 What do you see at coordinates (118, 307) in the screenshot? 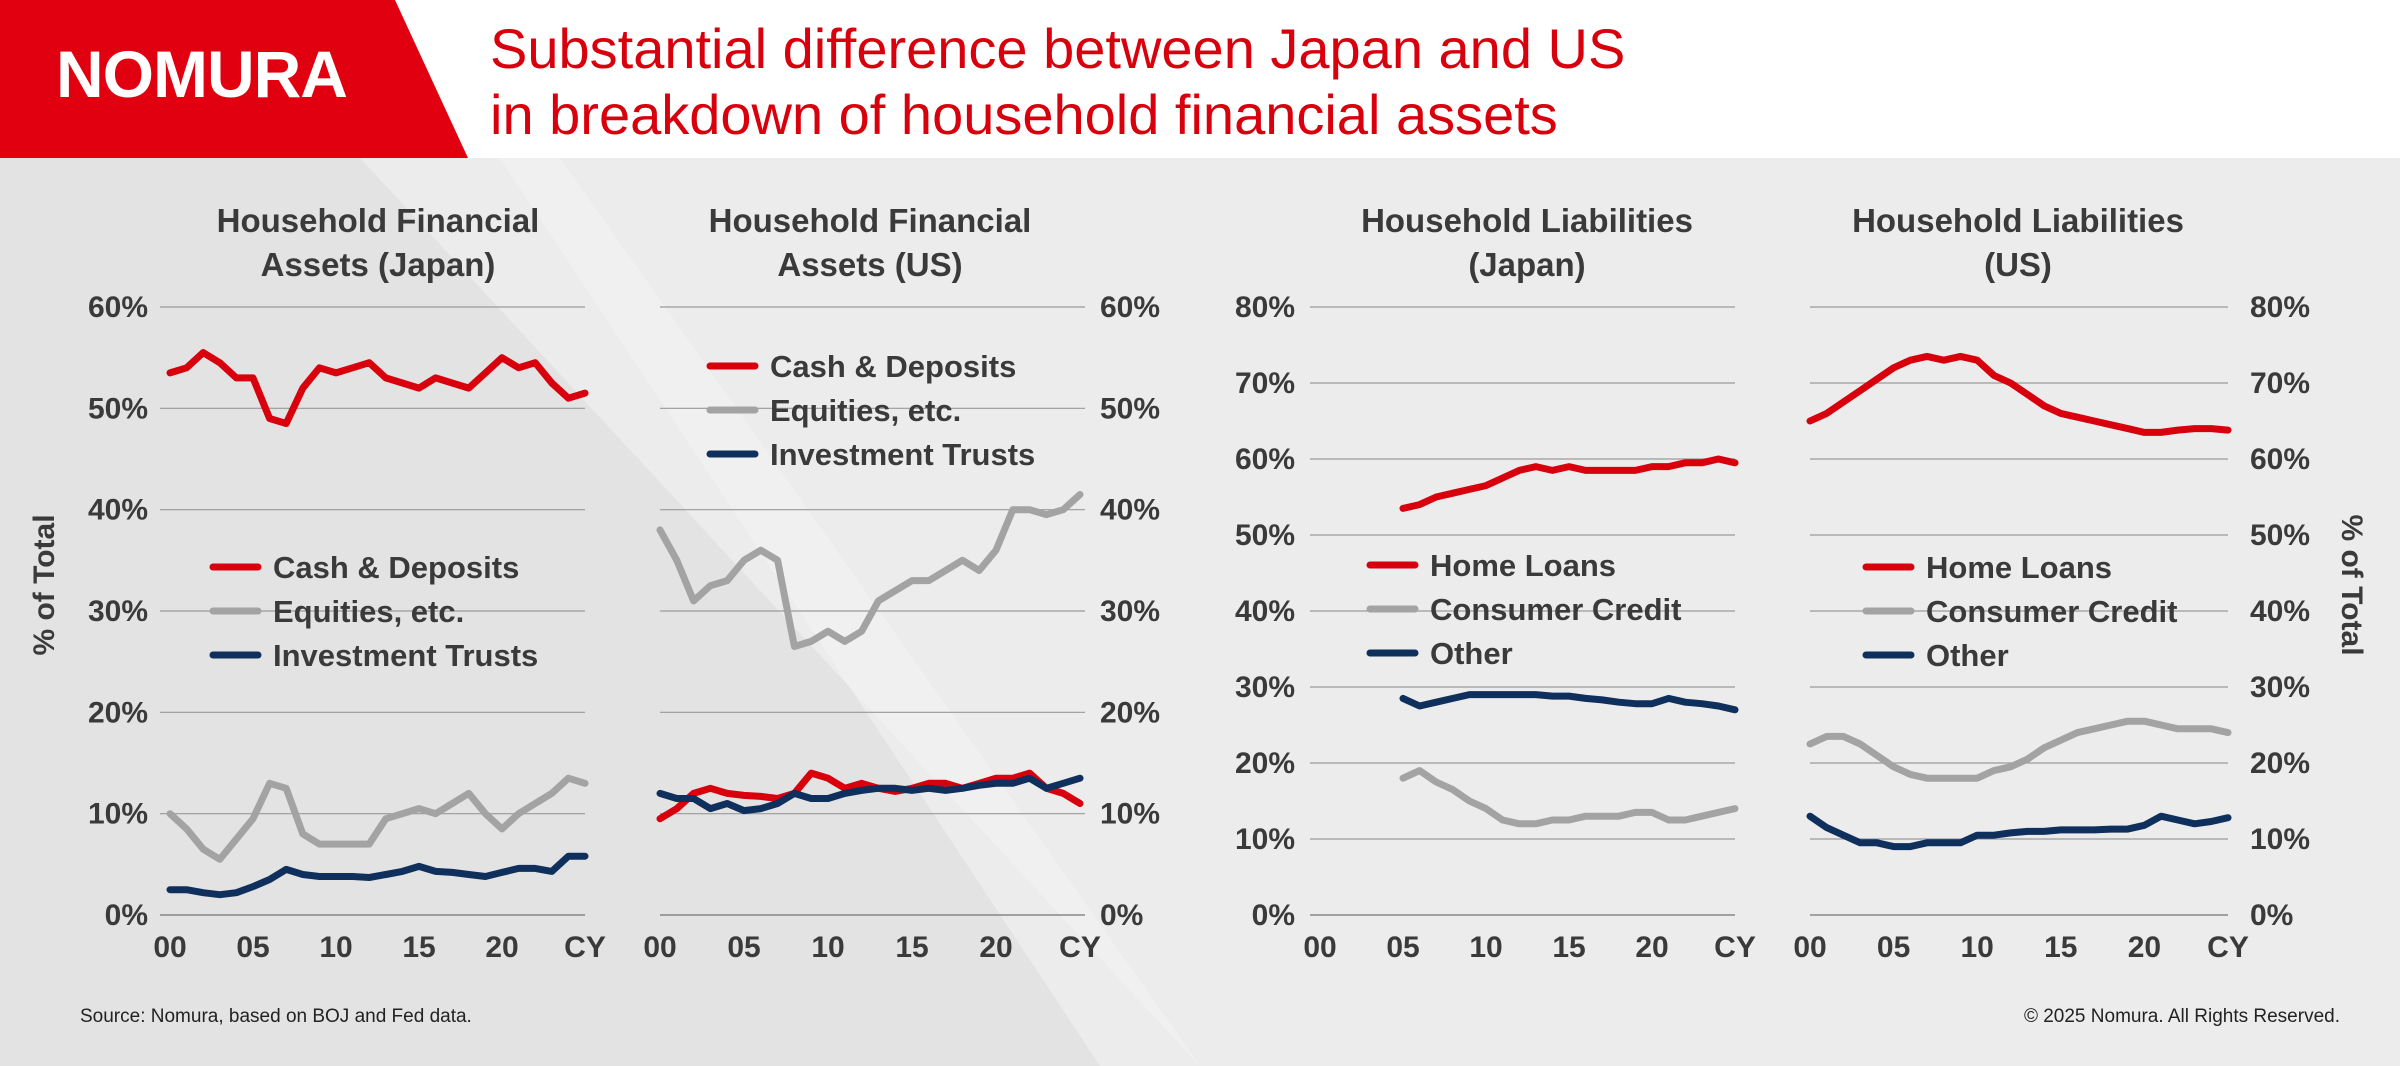
I see `assets_japan-y-tick-label: 60%` at bounding box center [118, 307].